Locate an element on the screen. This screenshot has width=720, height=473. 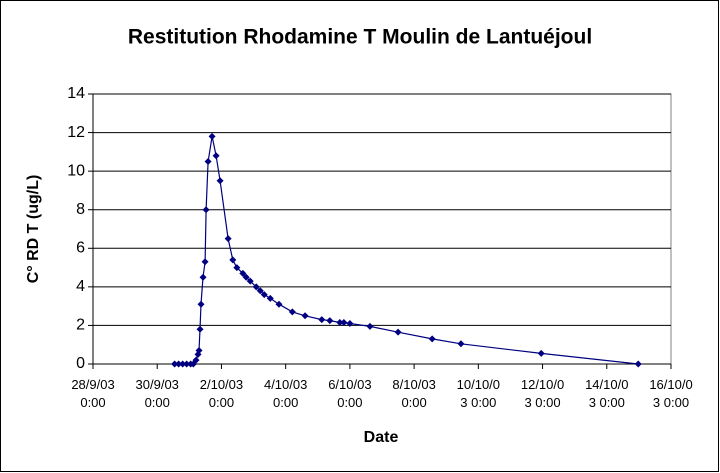
x-tick-label: 28/9/03 0:00 is located at coordinates (92, 393).